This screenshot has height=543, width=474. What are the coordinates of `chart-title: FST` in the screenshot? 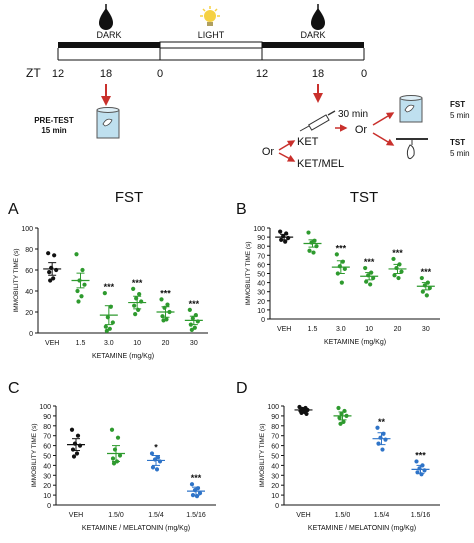 It's located at (129, 197).